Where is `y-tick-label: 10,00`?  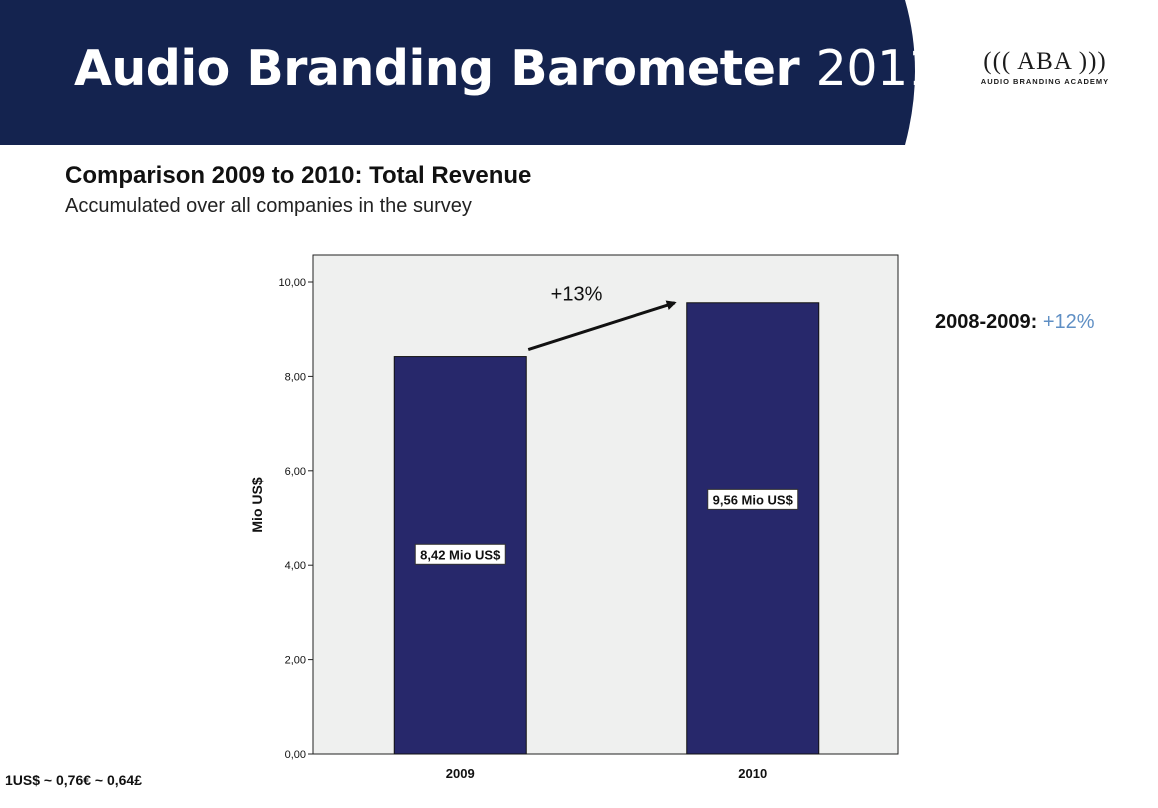
y-tick-label: 10,00 is located at coordinates (292, 283).